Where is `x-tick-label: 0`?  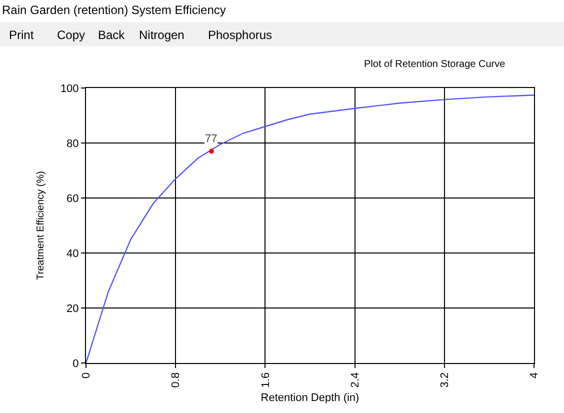
x-tick-label: 0 is located at coordinates (86, 375).